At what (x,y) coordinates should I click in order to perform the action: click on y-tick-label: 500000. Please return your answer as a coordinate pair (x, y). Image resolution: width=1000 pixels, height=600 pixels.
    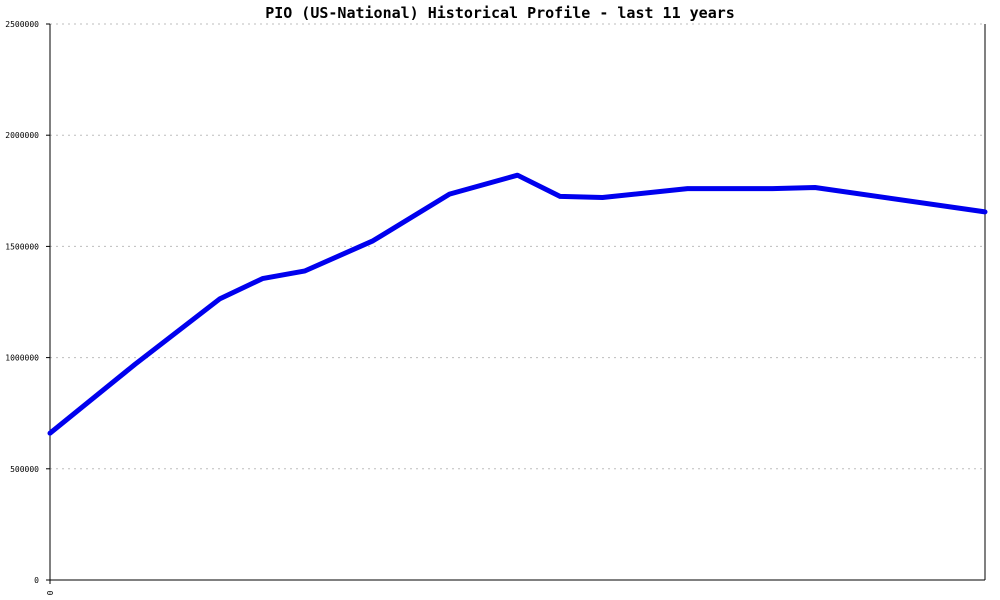
    Looking at the image, I should click on (24, 469).